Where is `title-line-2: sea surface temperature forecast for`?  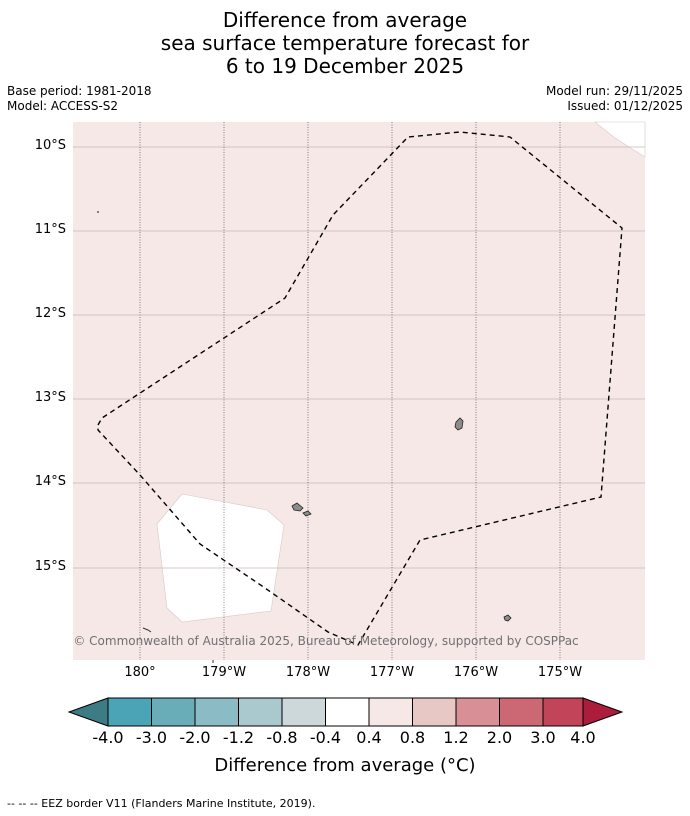 title-line-2: sea surface temperature forecast for is located at coordinates (345, 43).